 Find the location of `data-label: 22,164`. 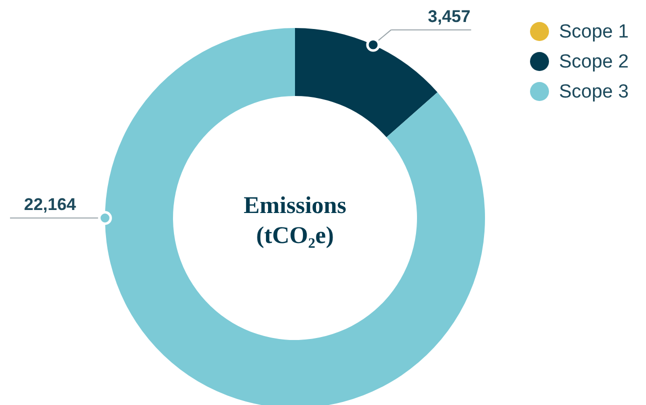

data-label: 22,164 is located at coordinates (50, 204).